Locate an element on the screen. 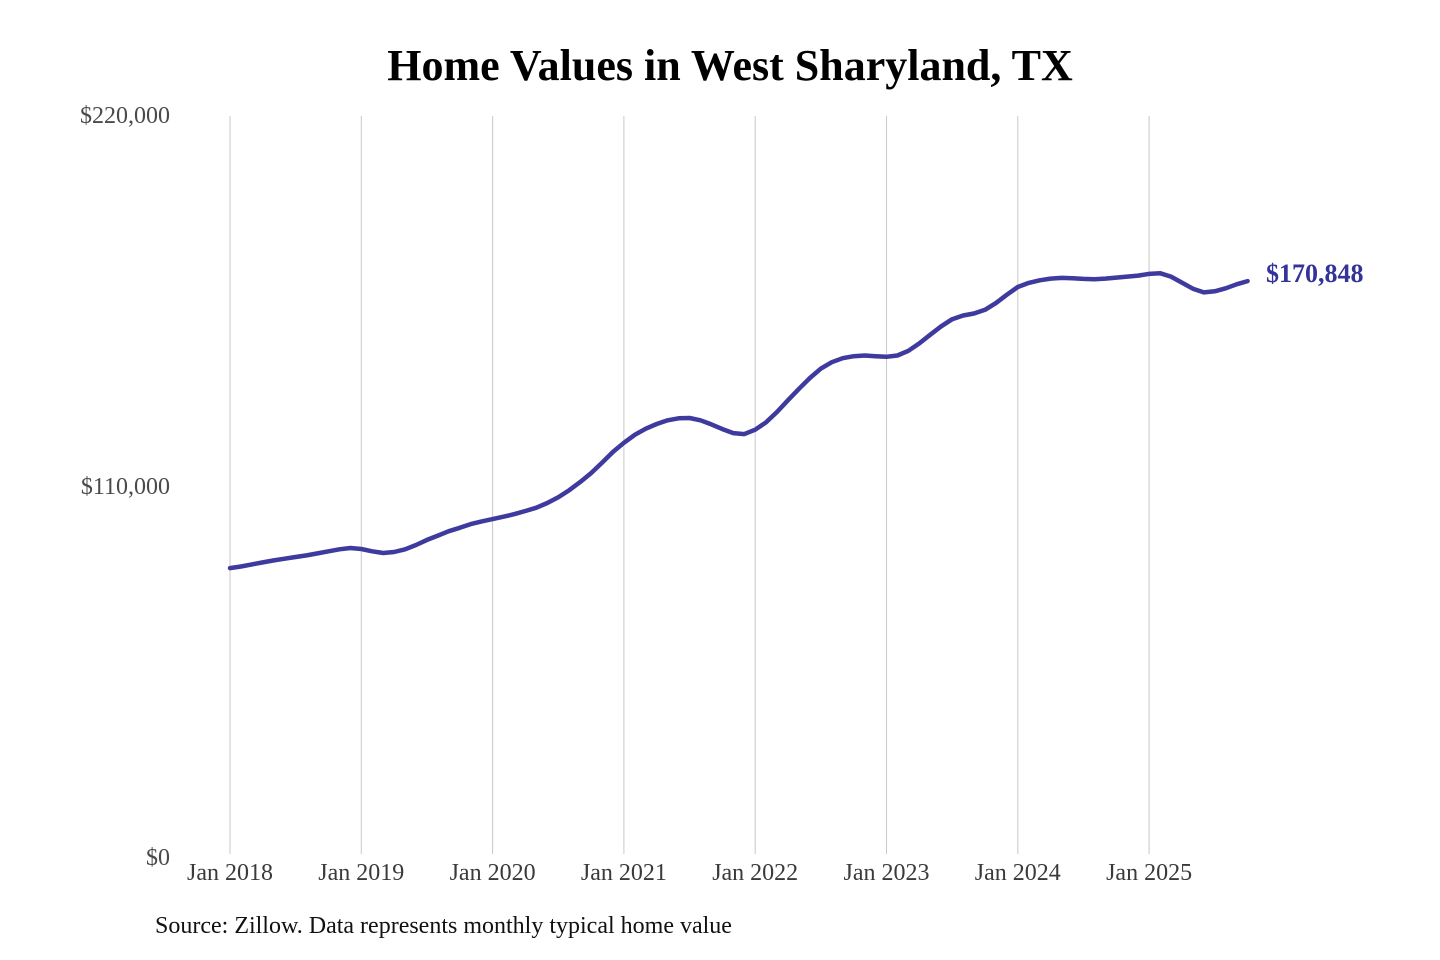  chart-title: Home Values in West Sharyland, TX is located at coordinates (730, 65).